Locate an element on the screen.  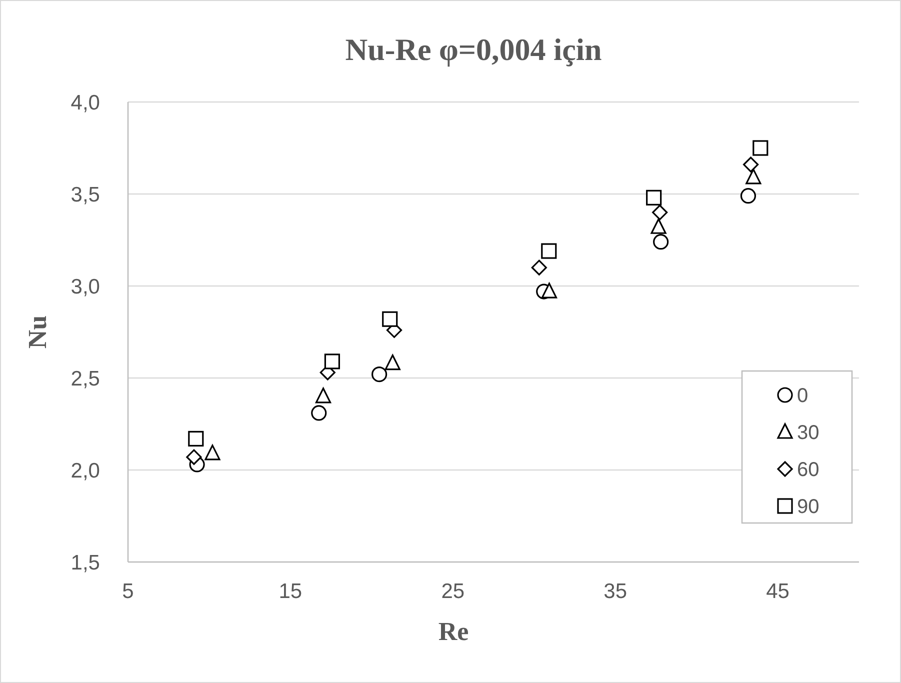
x-tick-label: 25 is located at coordinates (453, 591).